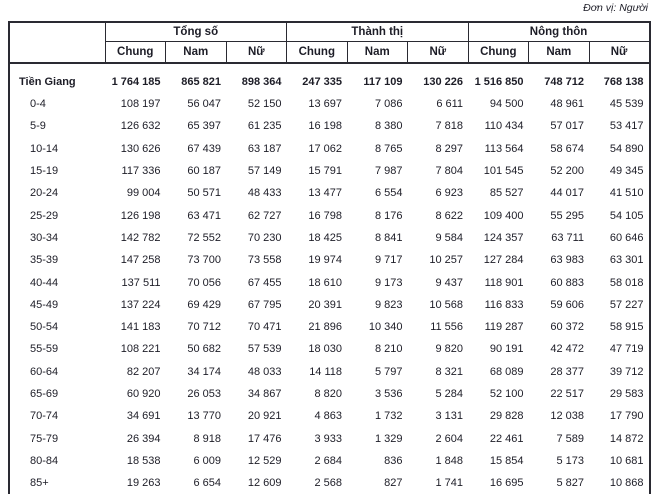  I want to click on value-cell: 15 791, so click(325, 171).